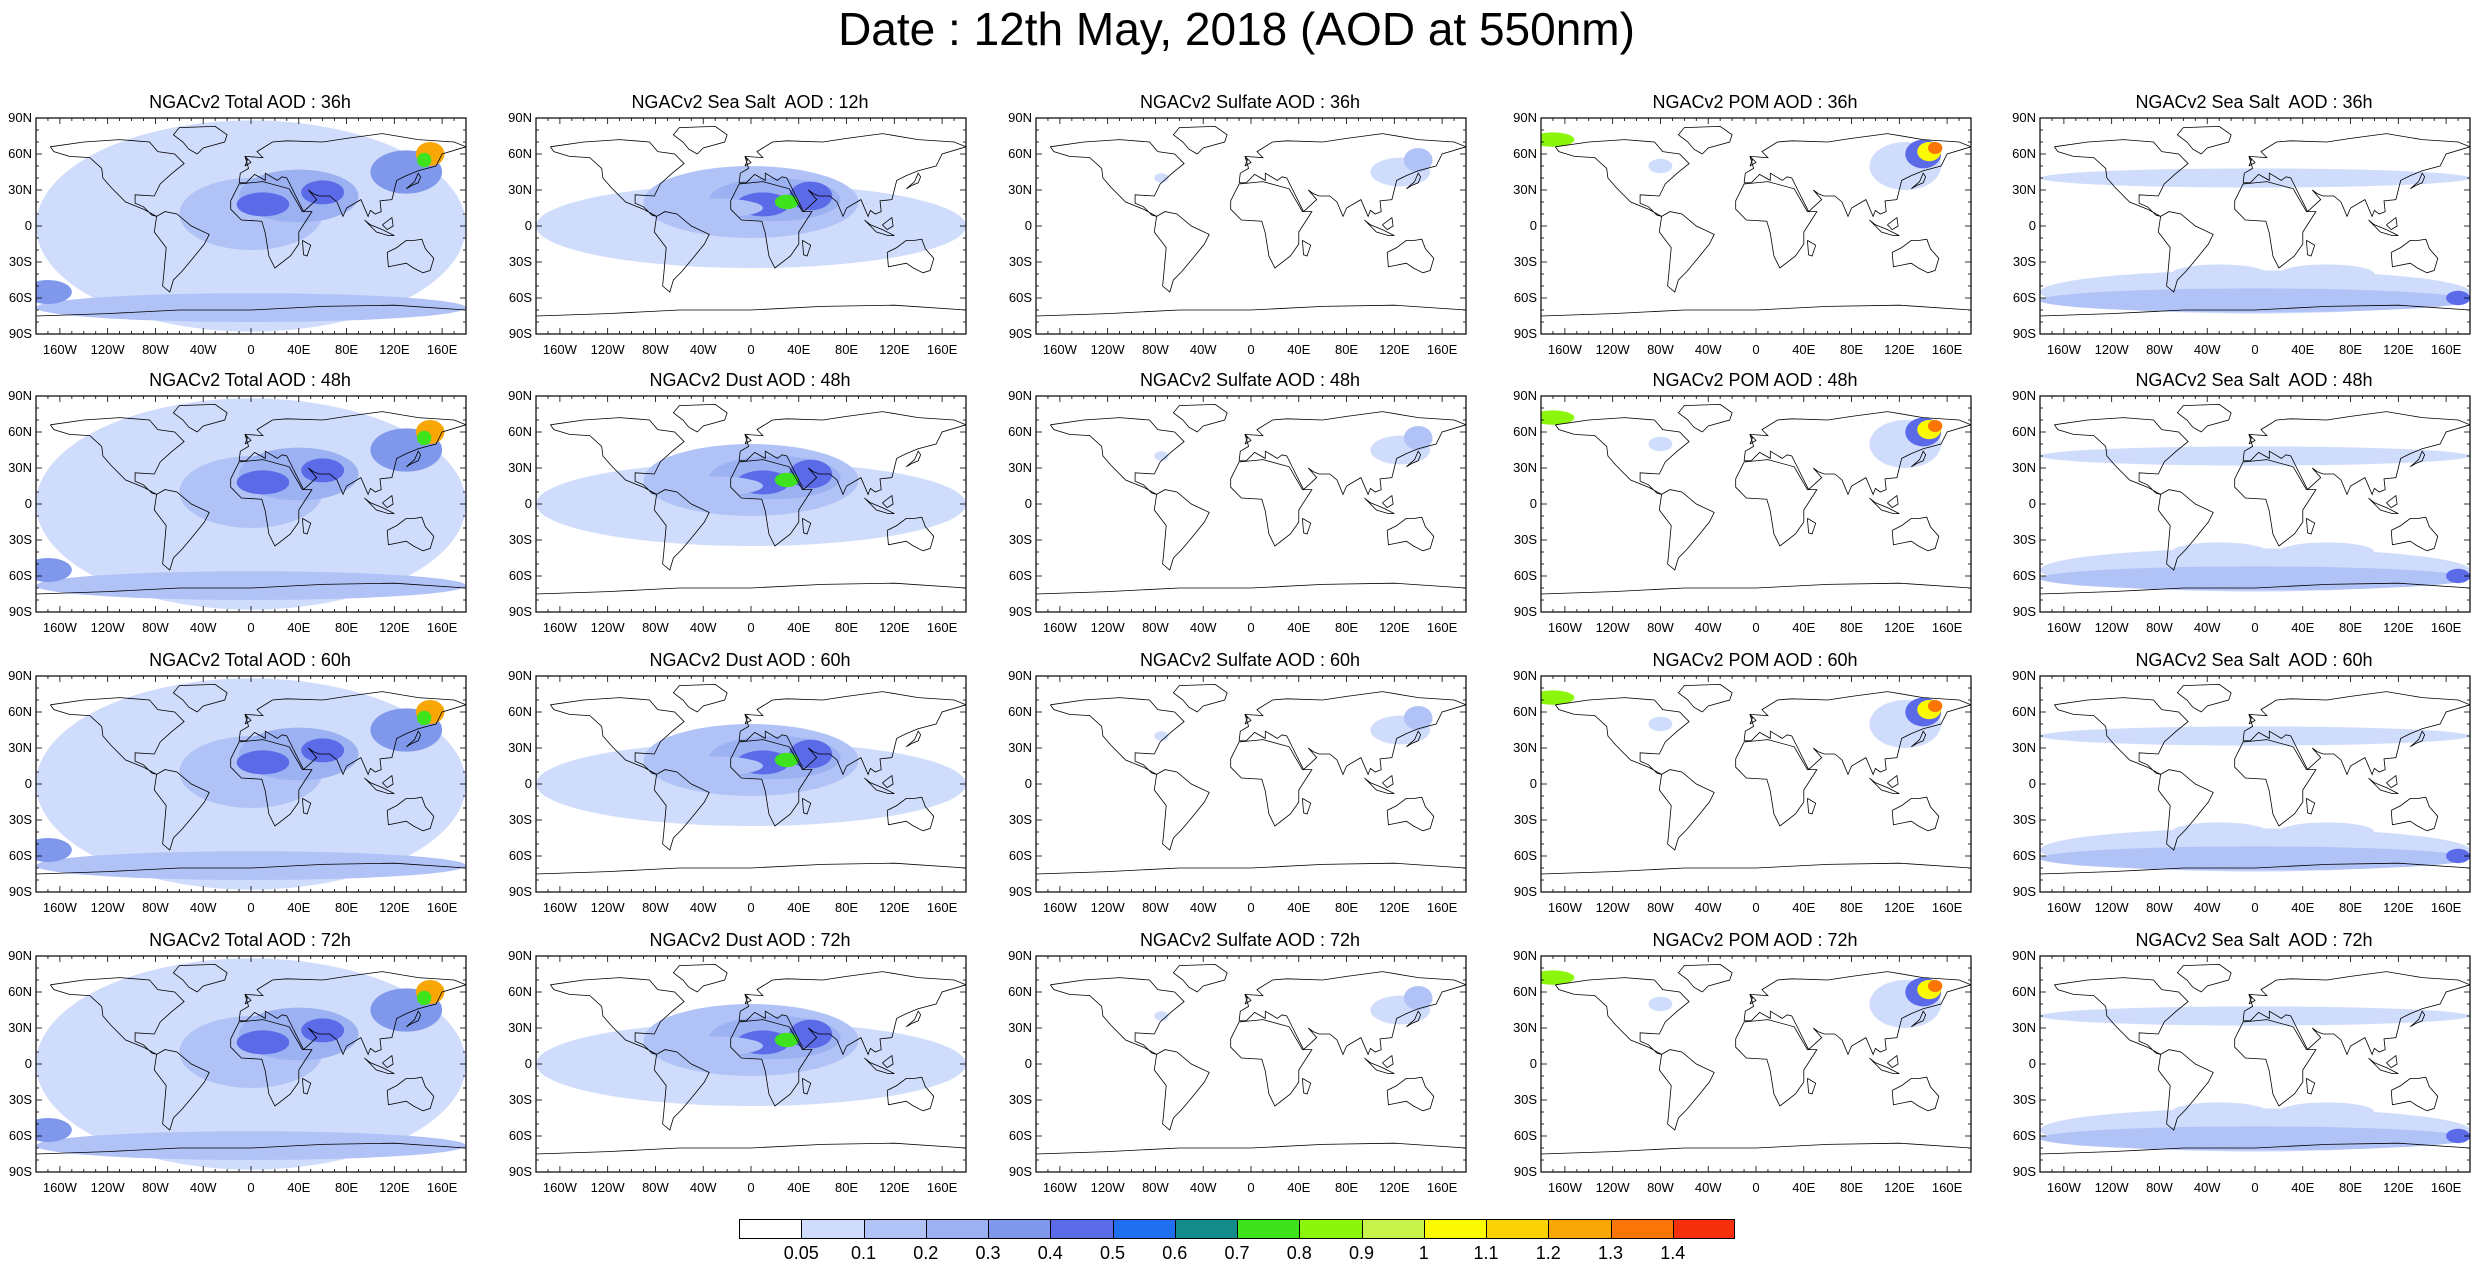  What do you see at coordinates (1050, 1253) in the screenshot?
I see `colorbar-tick-label: 0.4` at bounding box center [1050, 1253].